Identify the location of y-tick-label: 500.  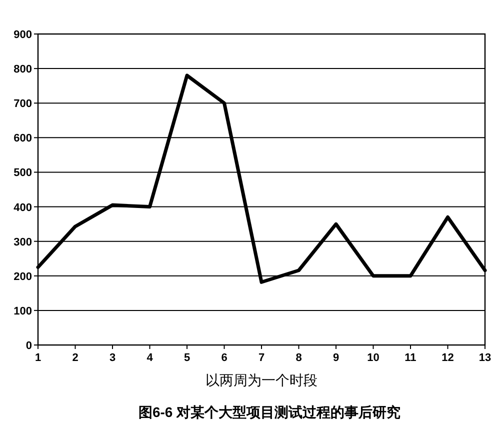
(23, 173).